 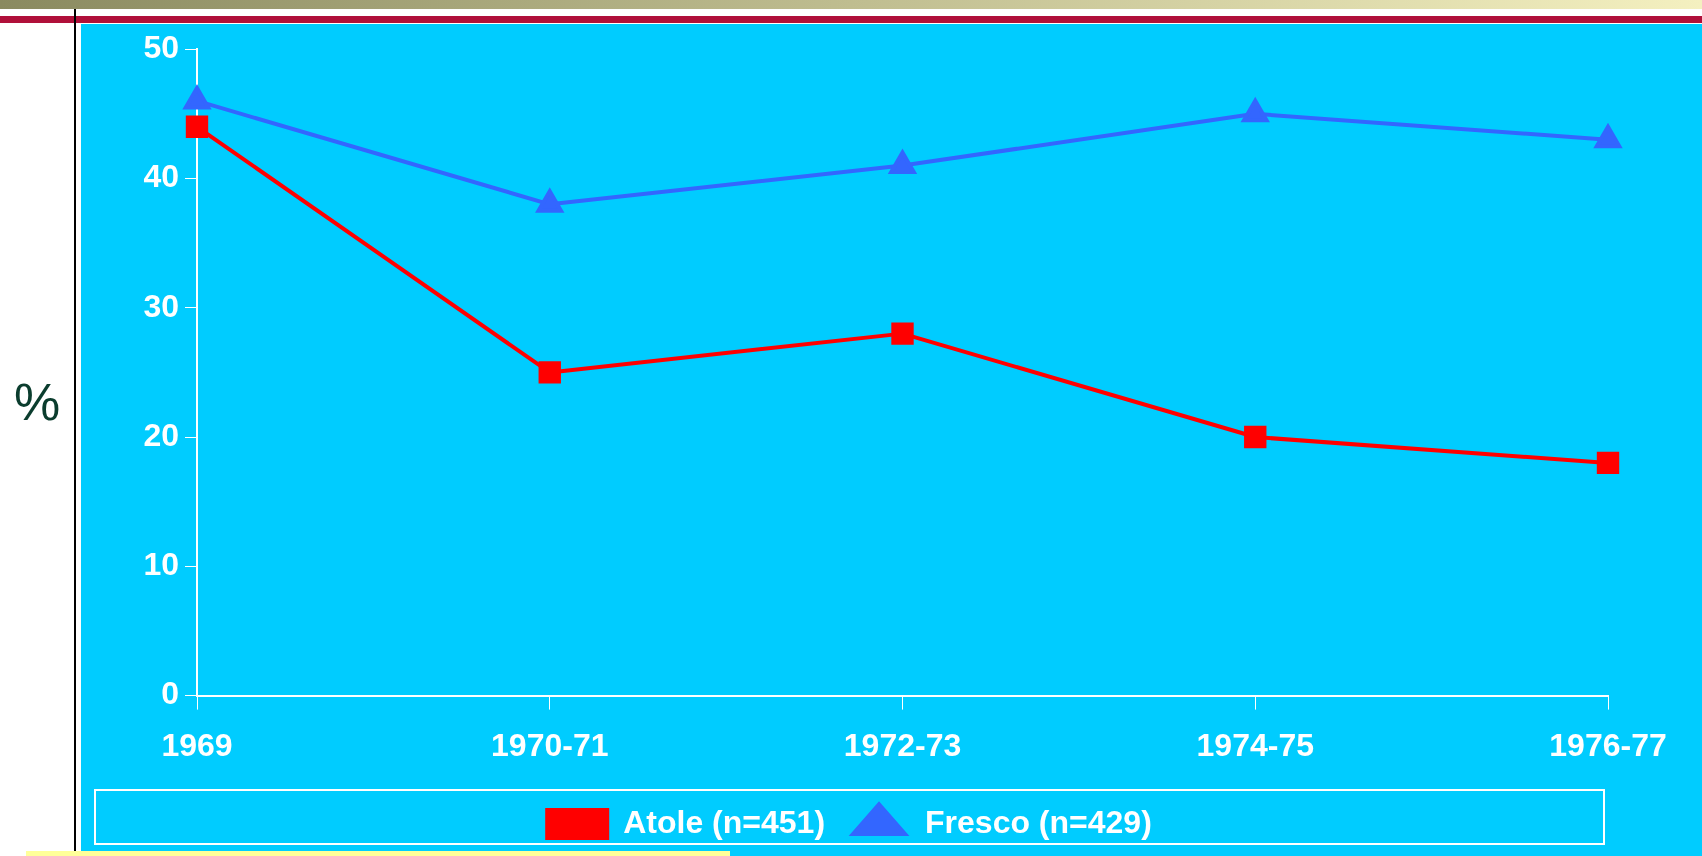 I want to click on y-tick-label: 50, so click(x=161, y=47).